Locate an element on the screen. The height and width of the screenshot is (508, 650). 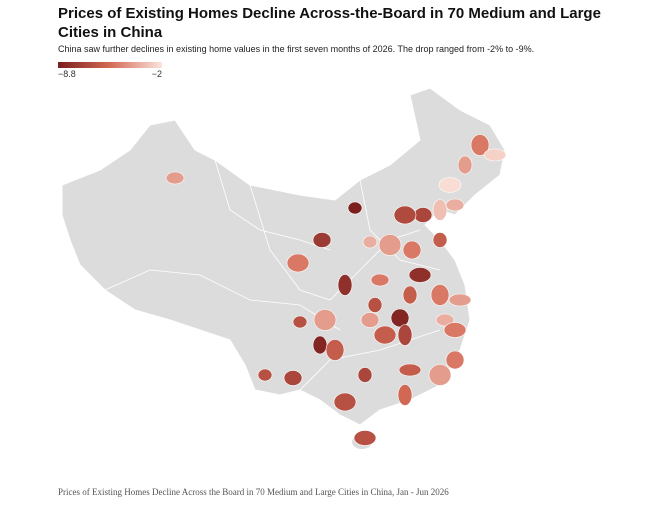
legend-bar is located at coordinates (110, 65).